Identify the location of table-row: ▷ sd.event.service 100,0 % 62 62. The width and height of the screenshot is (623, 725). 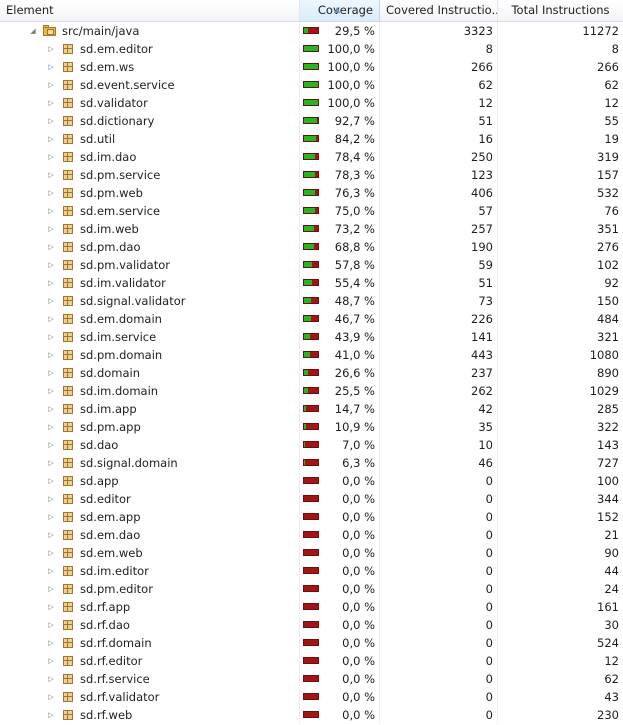
(311, 85).